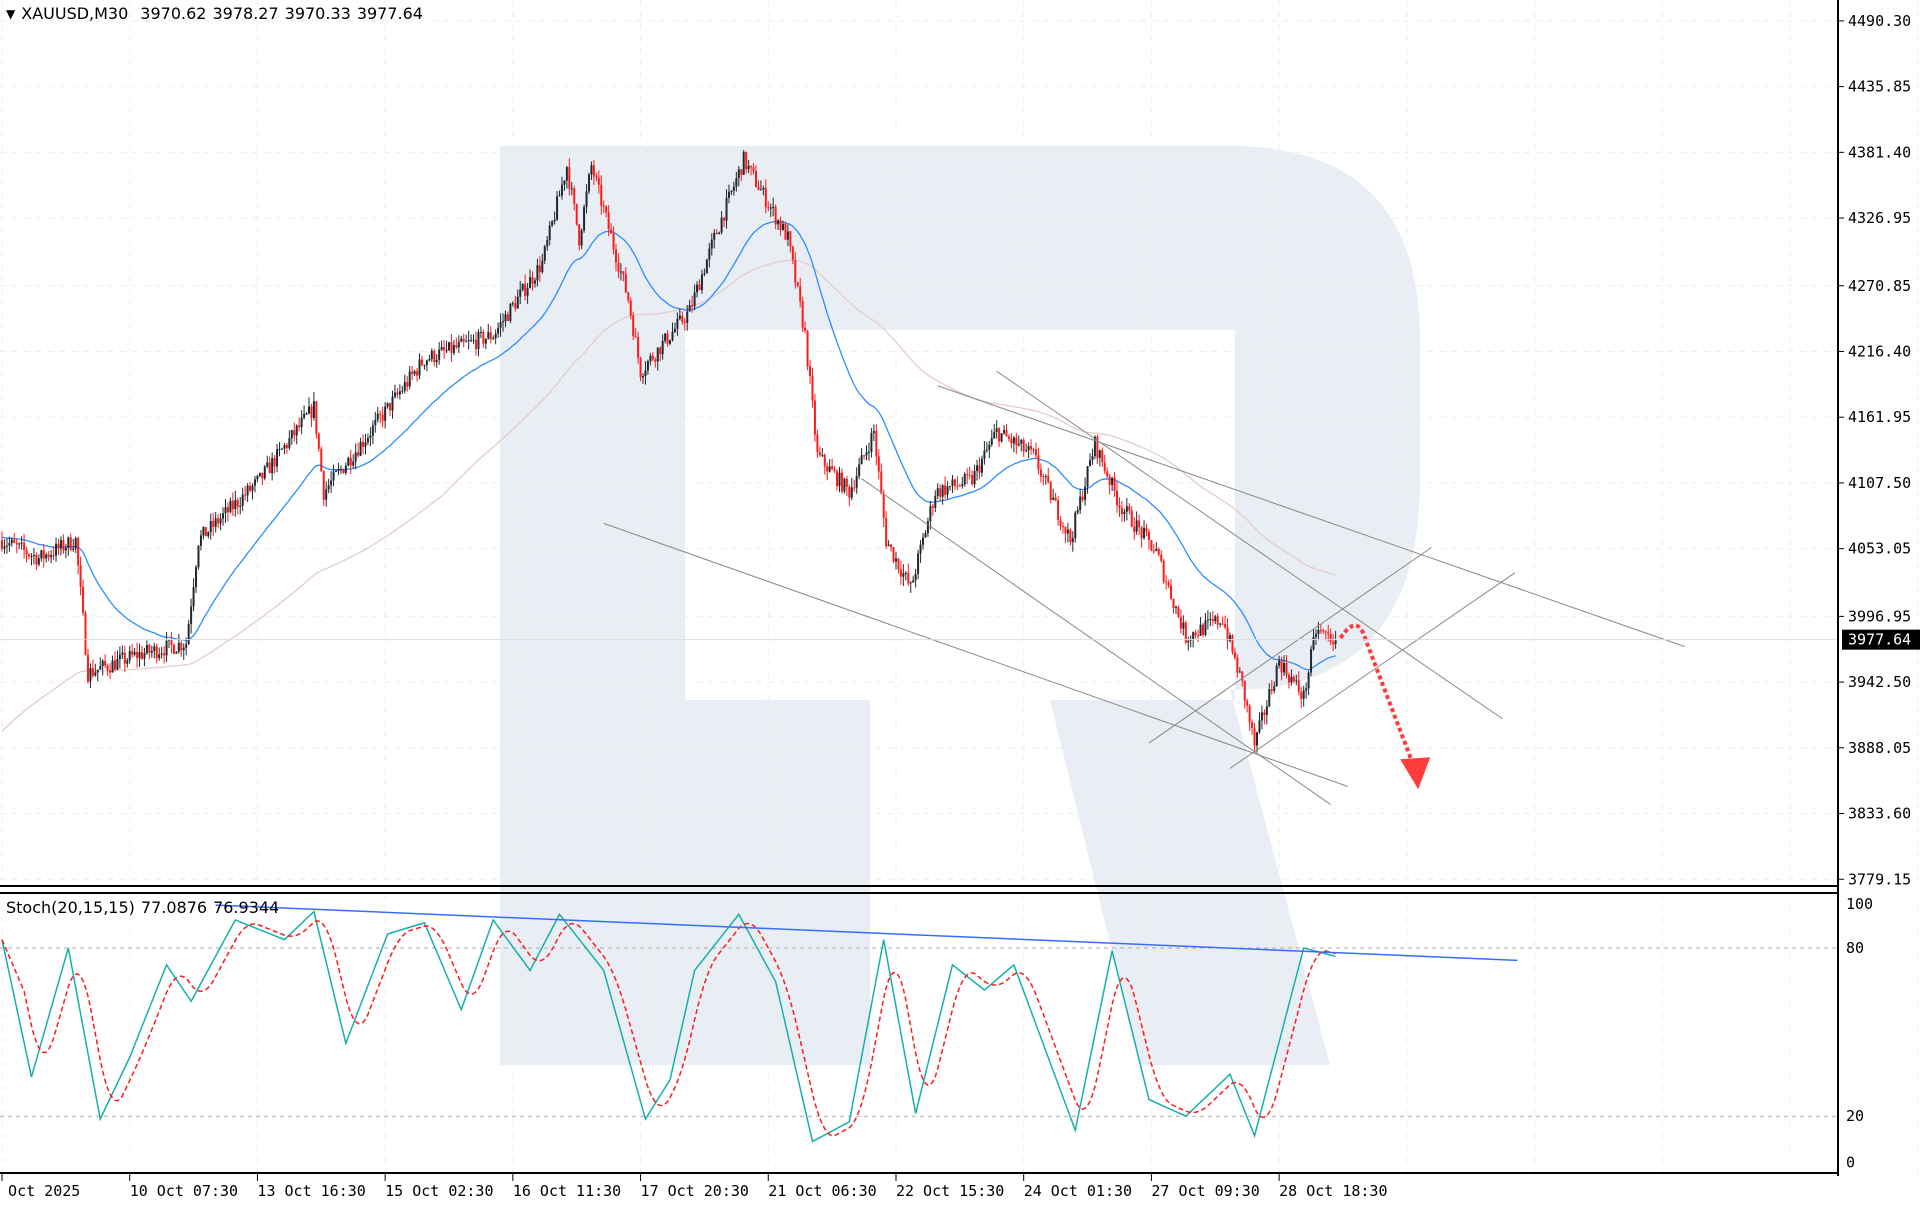 This screenshot has width=1922, height=1212. What do you see at coordinates (1879, 640) in the screenshot?
I see `current-price-label: 3977.64` at bounding box center [1879, 640].